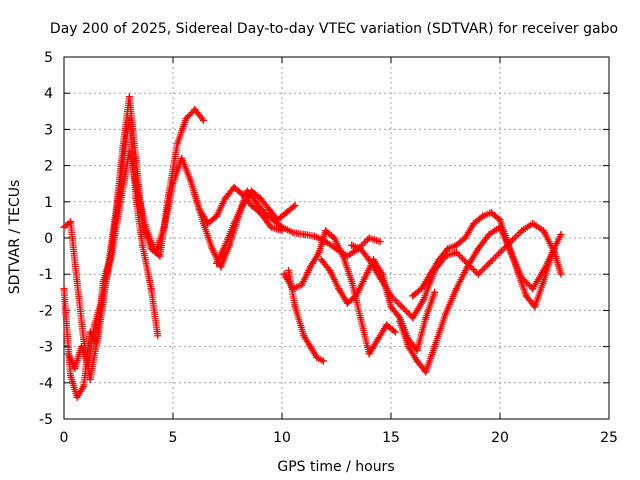 The width and height of the screenshot is (640, 480). What do you see at coordinates (391, 438) in the screenshot?
I see `x-tick-label: 15` at bounding box center [391, 438].